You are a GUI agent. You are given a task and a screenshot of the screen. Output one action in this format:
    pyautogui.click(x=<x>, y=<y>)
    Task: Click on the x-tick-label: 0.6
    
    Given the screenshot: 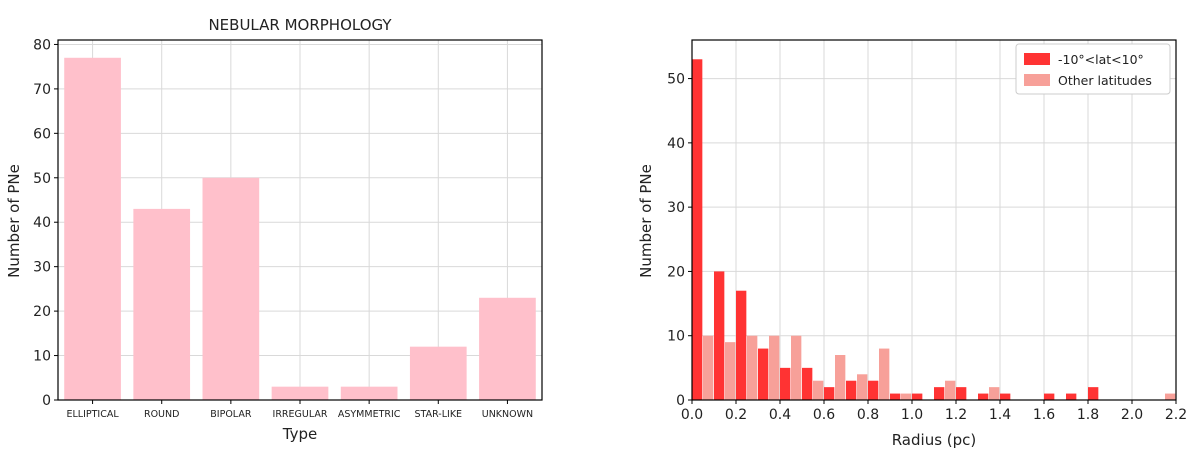 What is the action you would take?
    pyautogui.click(x=824, y=415)
    